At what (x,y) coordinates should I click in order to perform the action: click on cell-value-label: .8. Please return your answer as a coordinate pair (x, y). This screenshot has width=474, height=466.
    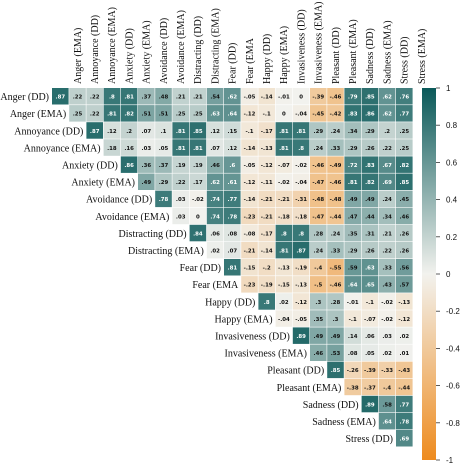
    Looking at the image, I should click on (112, 98).